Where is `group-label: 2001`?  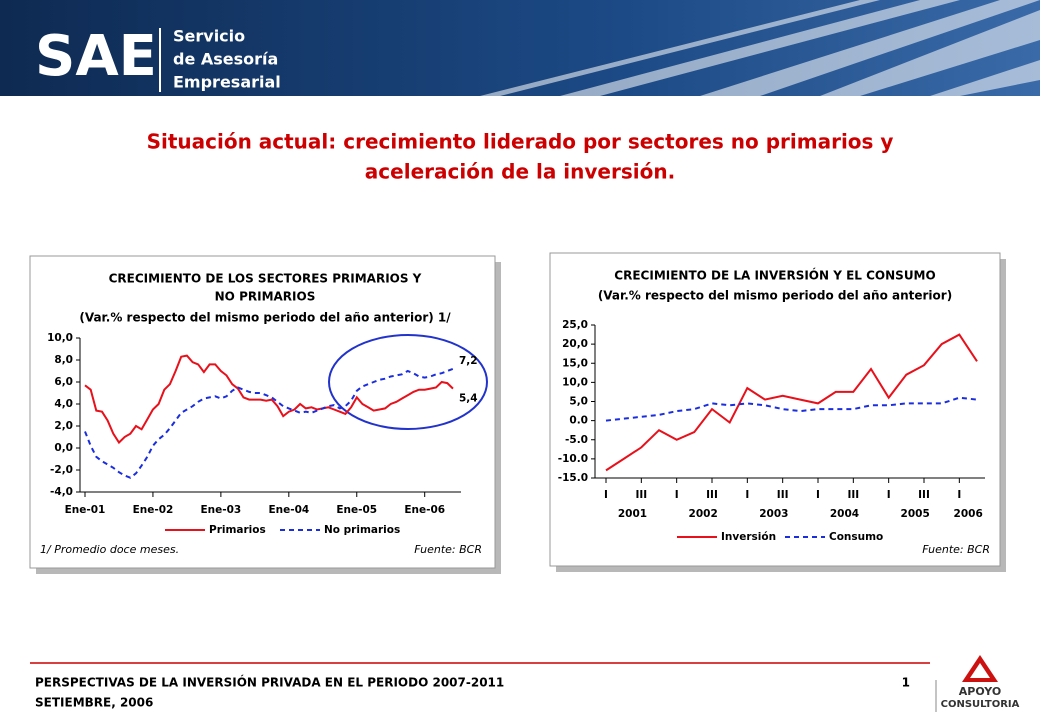 group-label: 2001 is located at coordinates (632, 514).